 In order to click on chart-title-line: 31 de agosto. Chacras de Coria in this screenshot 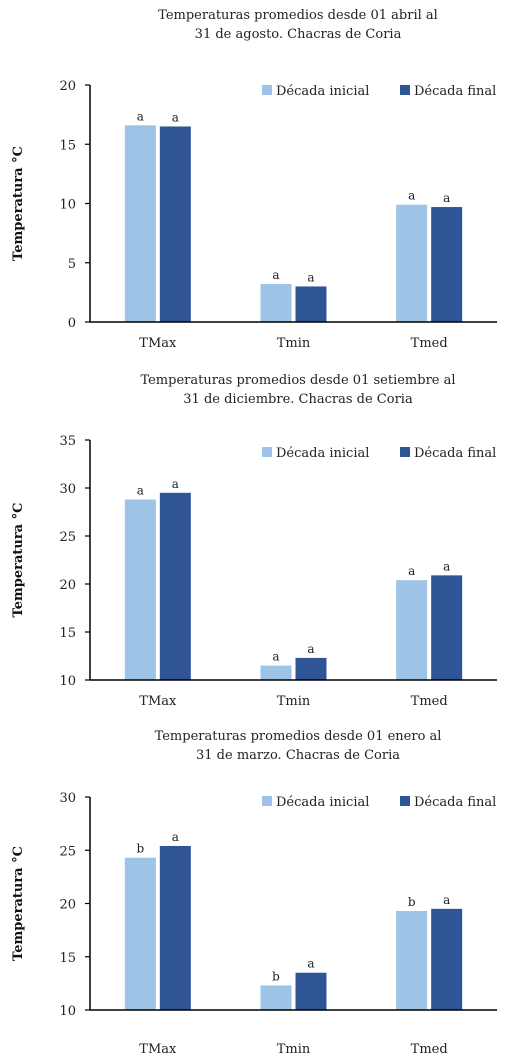, I will do `click(298, 34)`.